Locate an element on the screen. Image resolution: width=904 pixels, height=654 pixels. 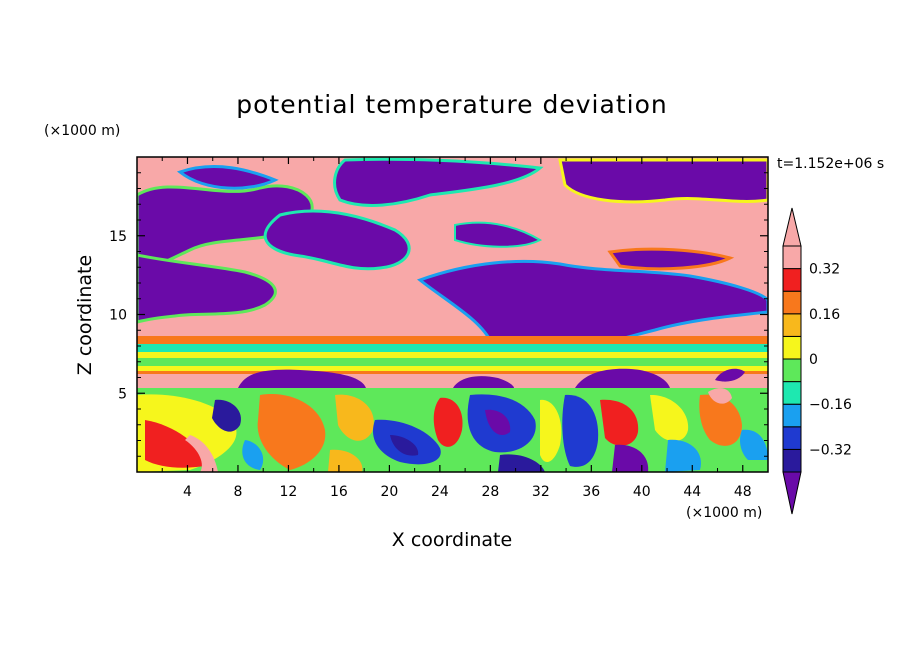
colorbar-max-extend is located at coordinates (792, 227).